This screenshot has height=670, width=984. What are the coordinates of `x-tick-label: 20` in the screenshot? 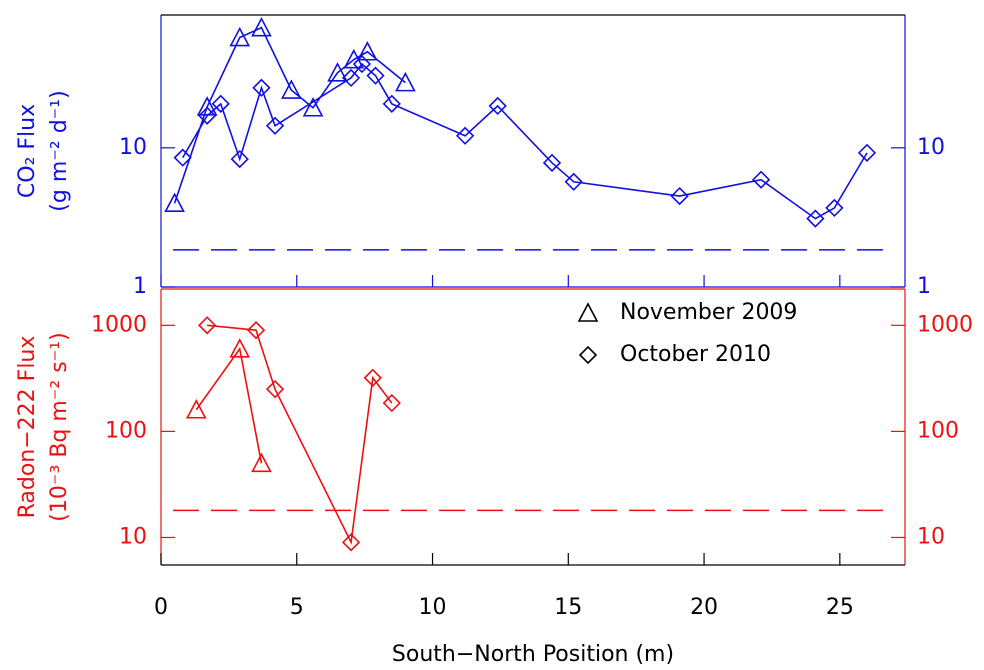 It's located at (704, 607).